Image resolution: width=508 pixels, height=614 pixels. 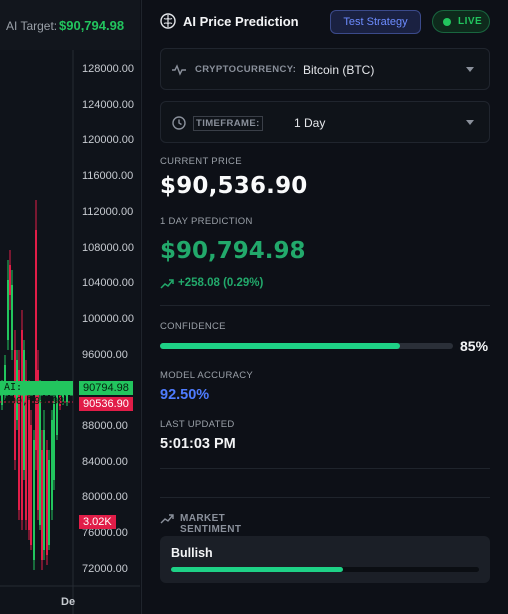 I want to click on activity-icon, so click(x=179, y=70).